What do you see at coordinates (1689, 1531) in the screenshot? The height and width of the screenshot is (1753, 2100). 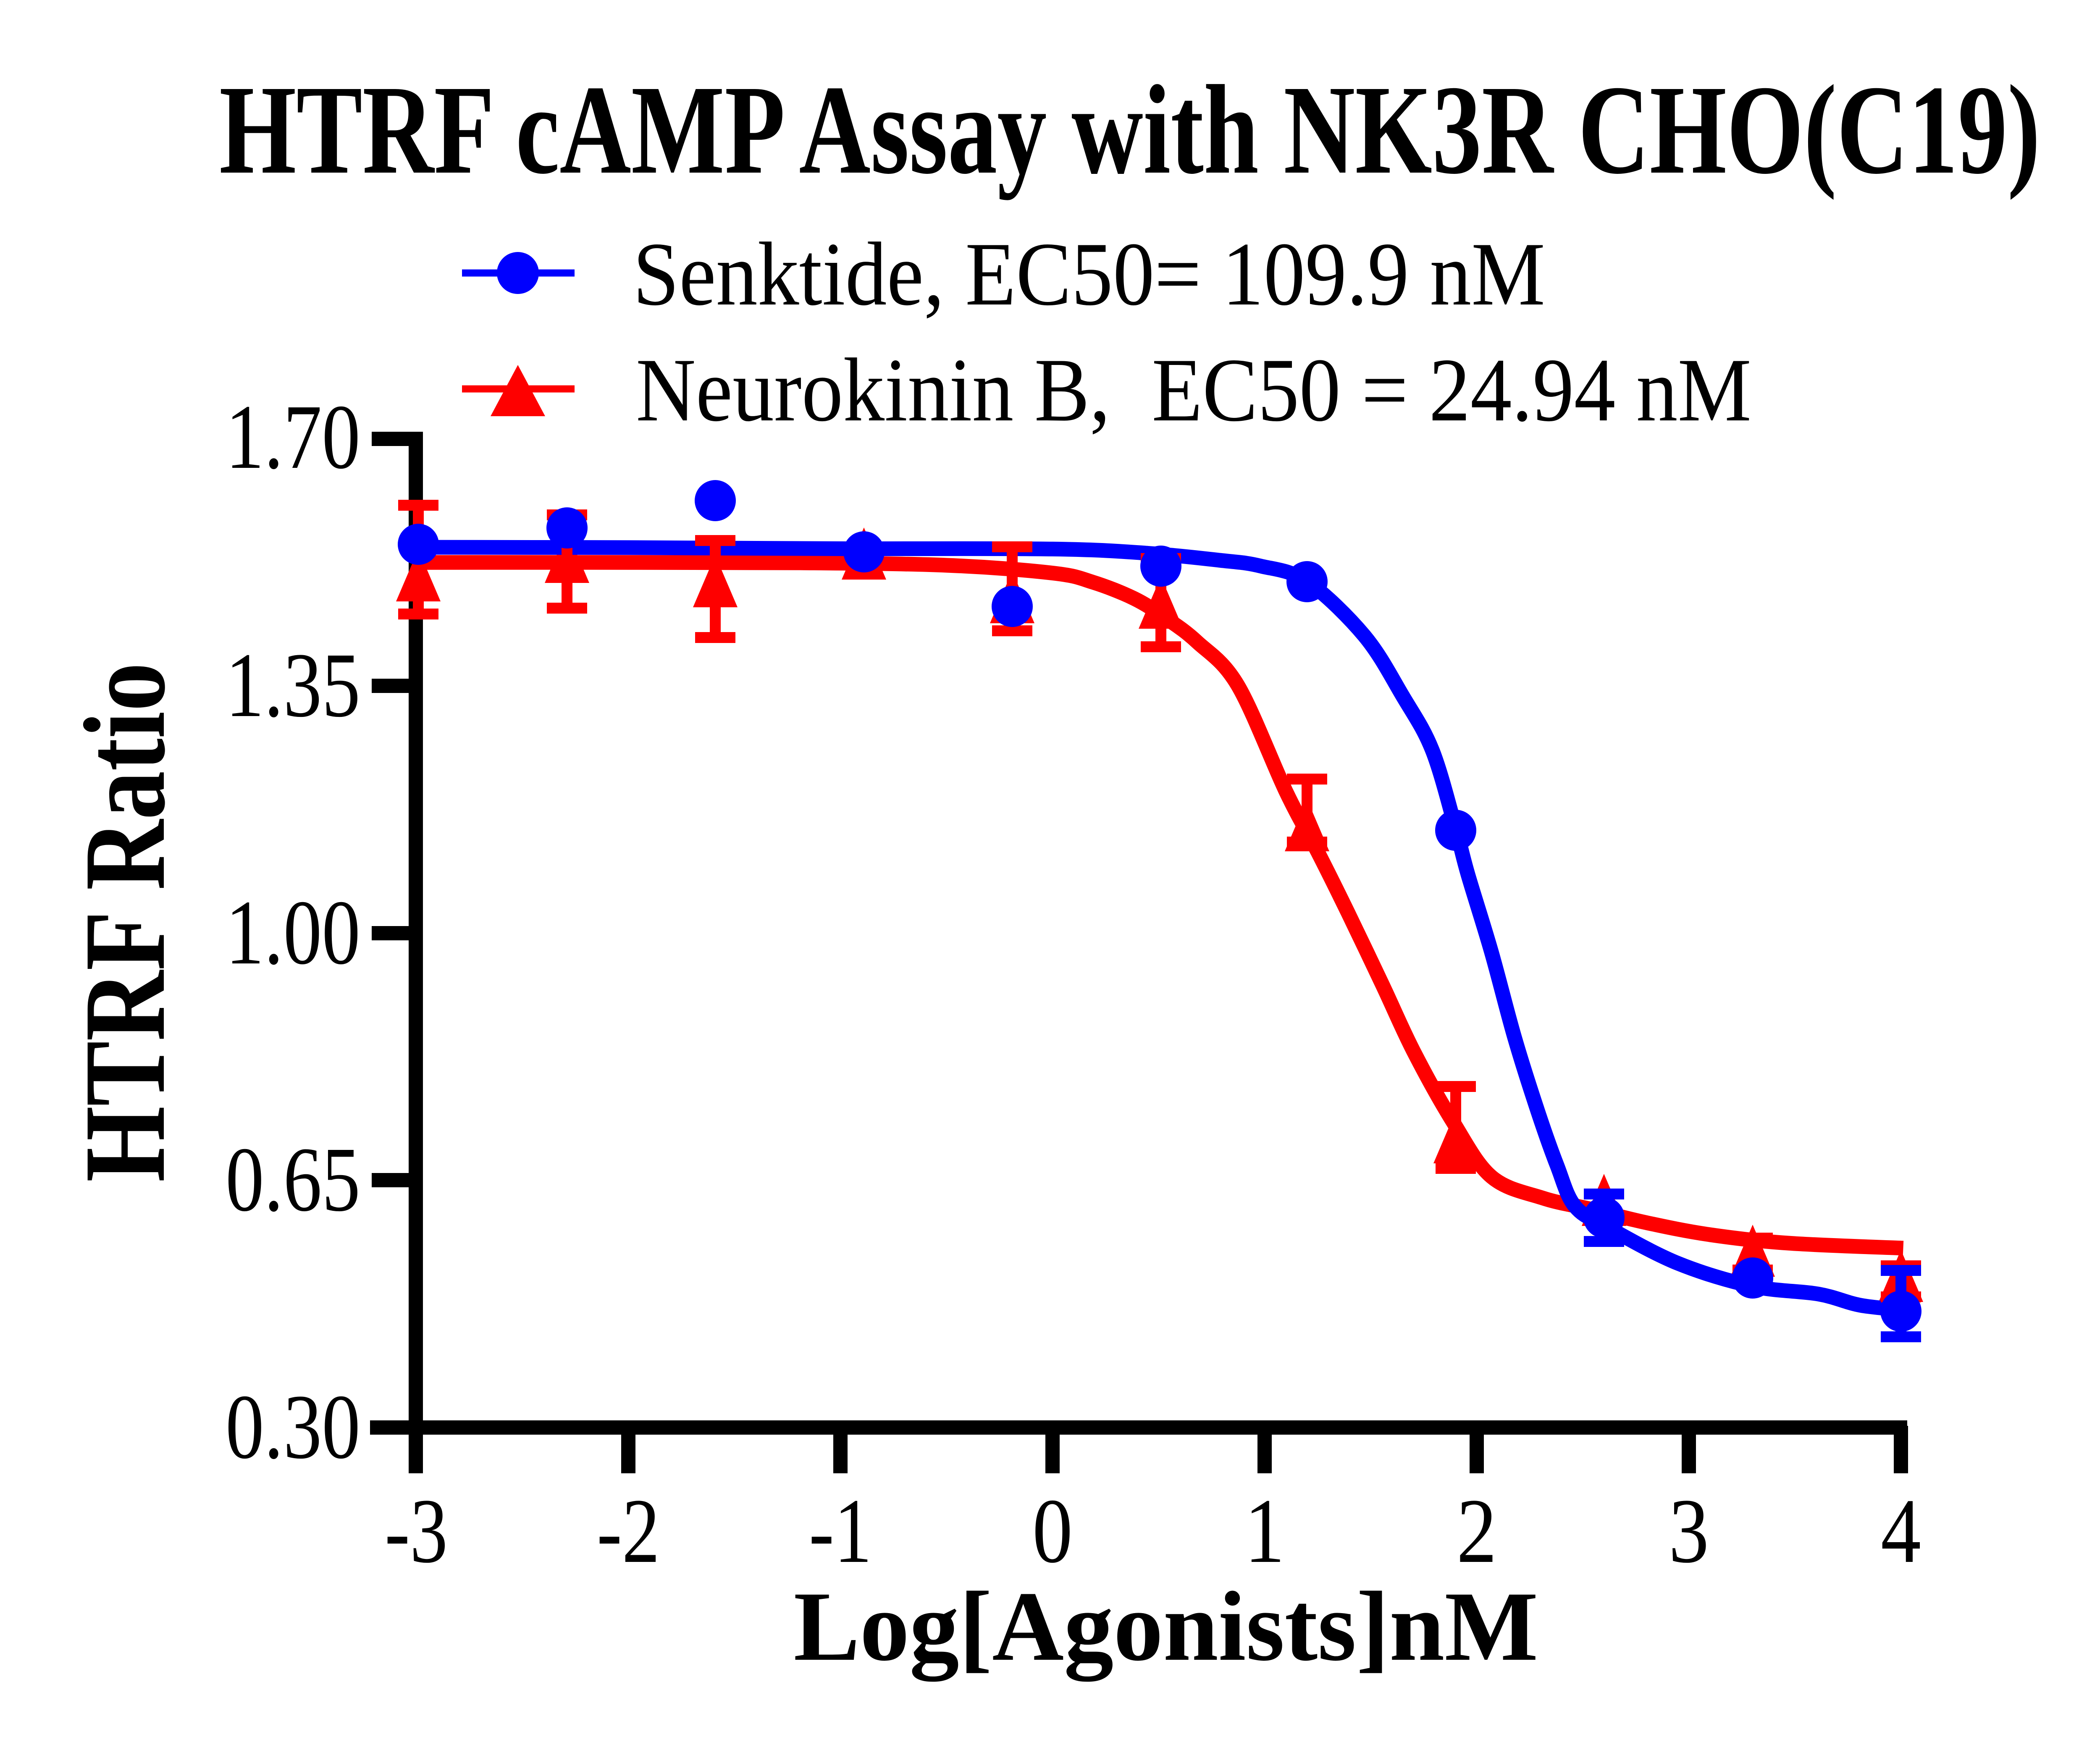 I see `svg-text: 3` at bounding box center [1689, 1531].